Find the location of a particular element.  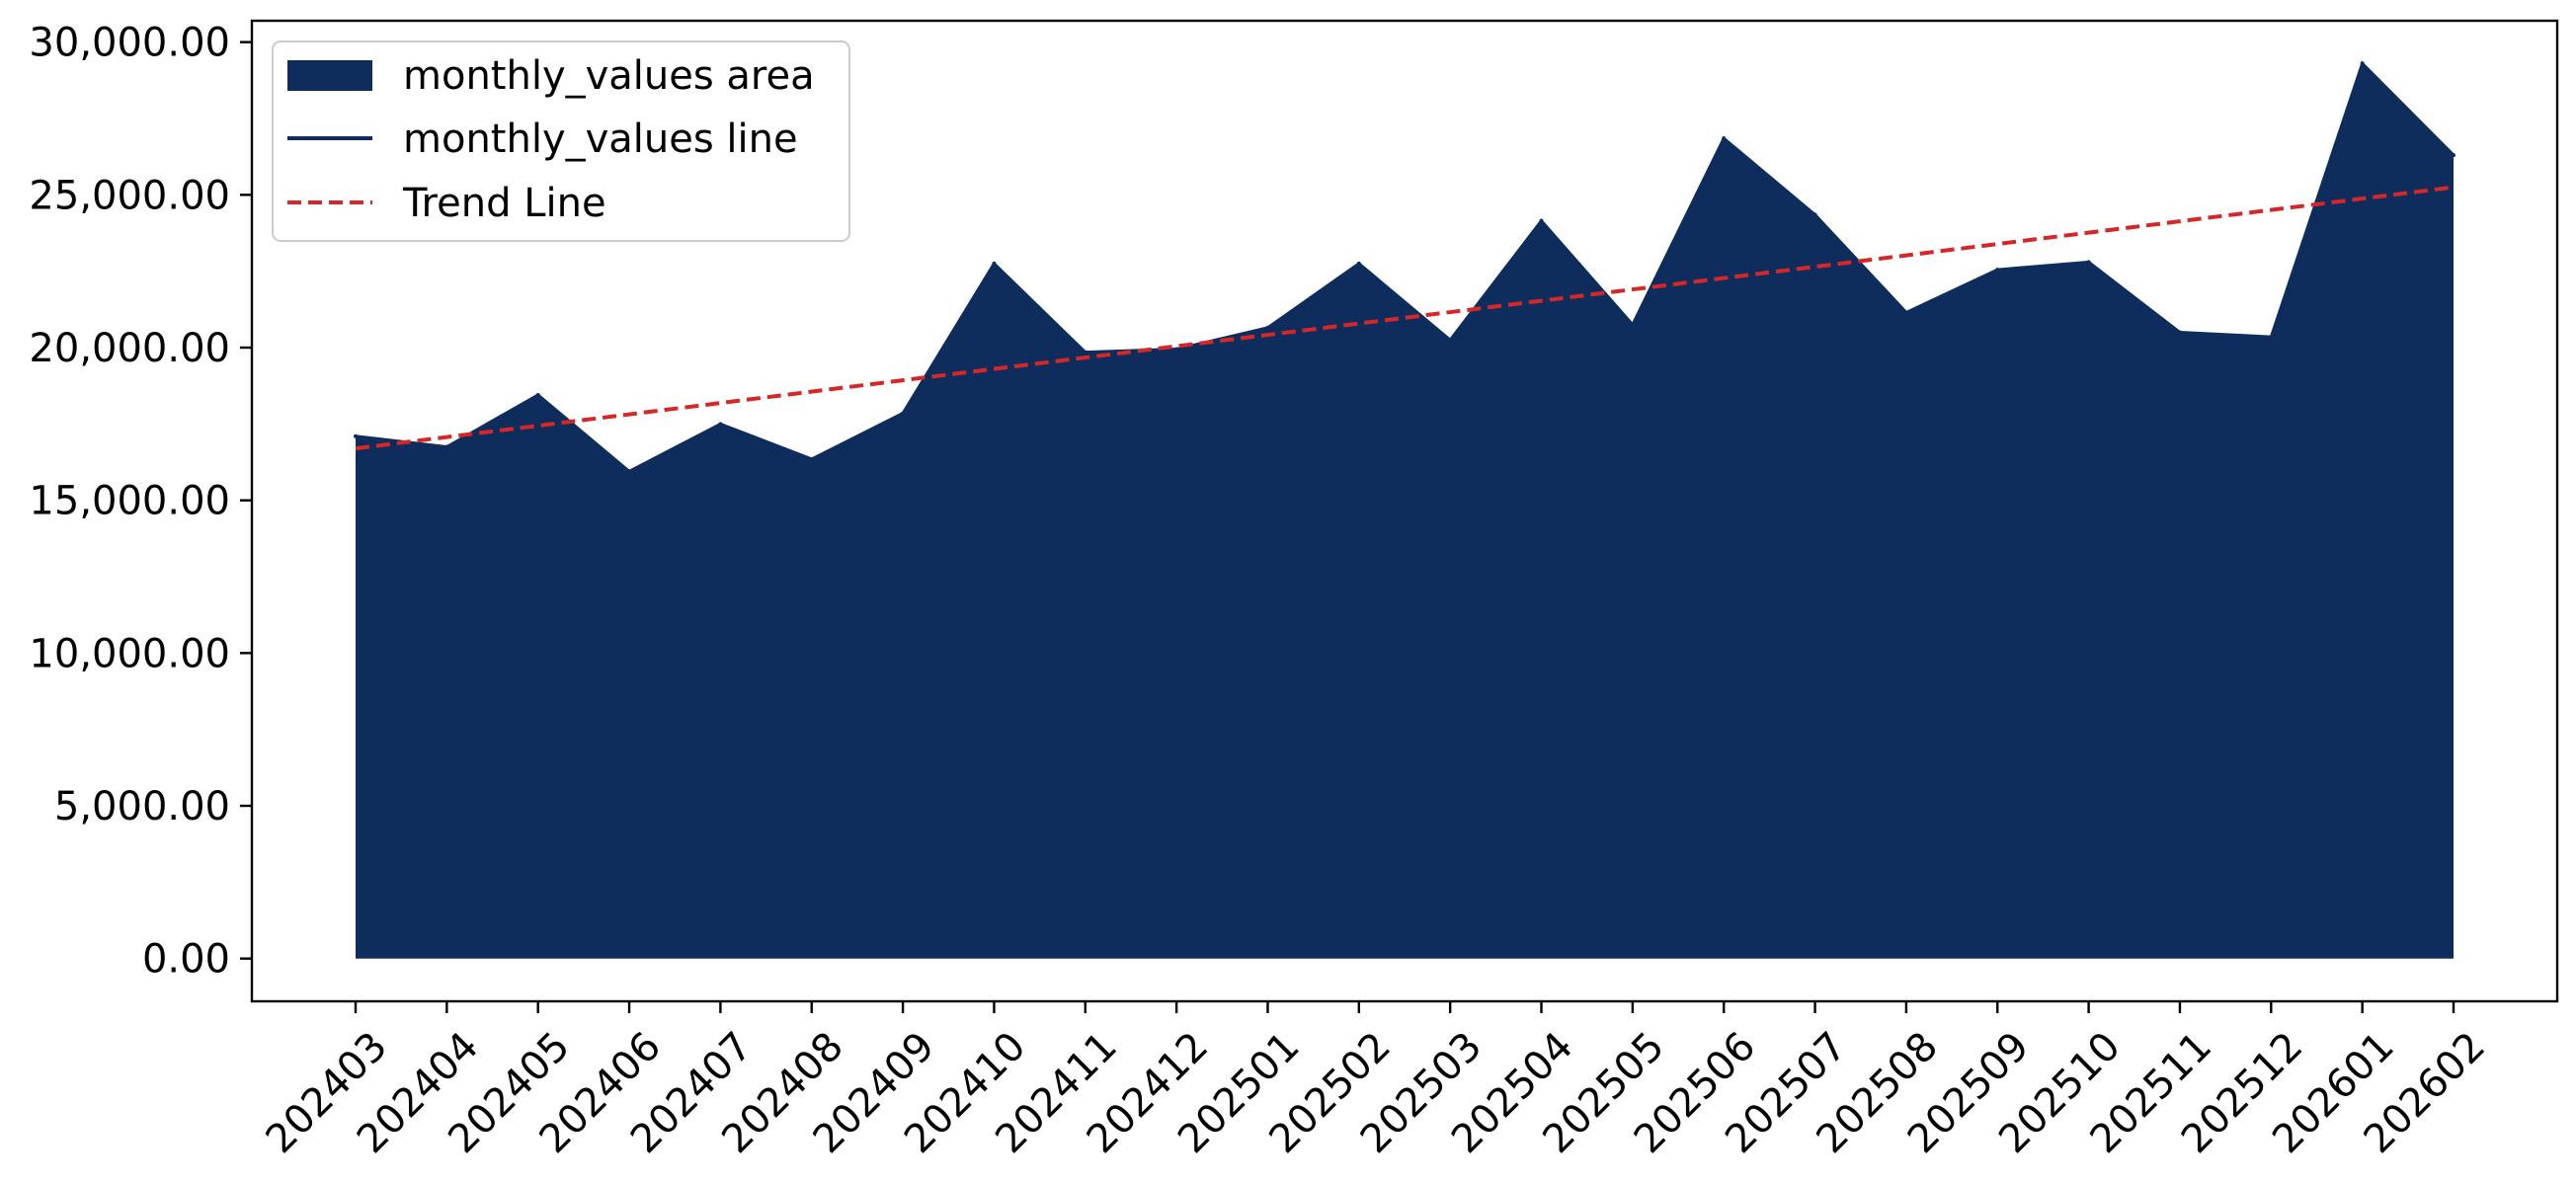

legend-box is located at coordinates (561, 141).